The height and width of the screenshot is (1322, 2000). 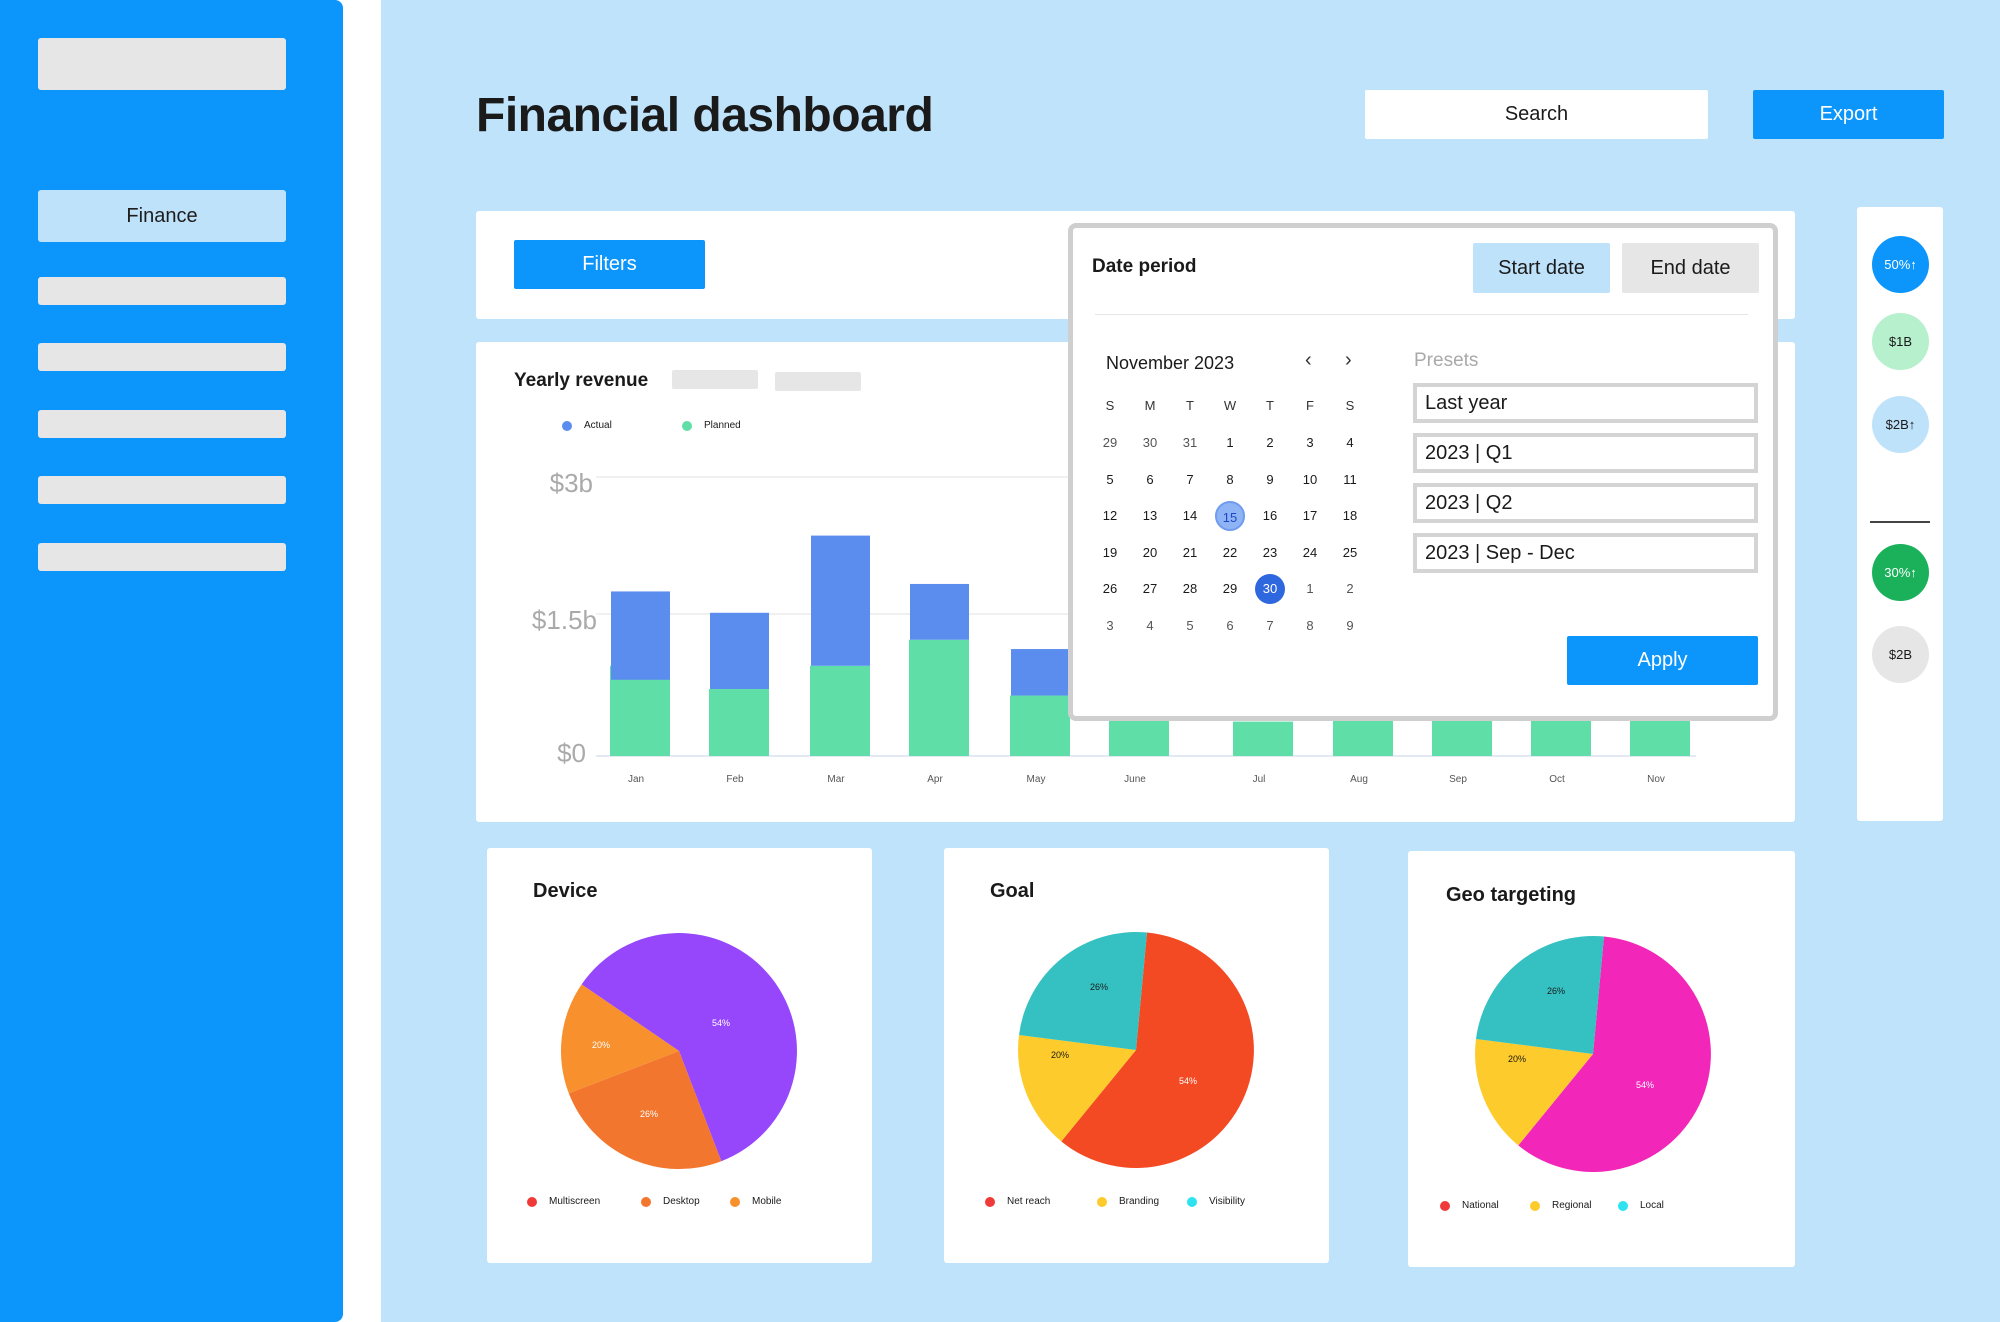 I want to click on x-tick-label: Sep, so click(x=1458, y=779).